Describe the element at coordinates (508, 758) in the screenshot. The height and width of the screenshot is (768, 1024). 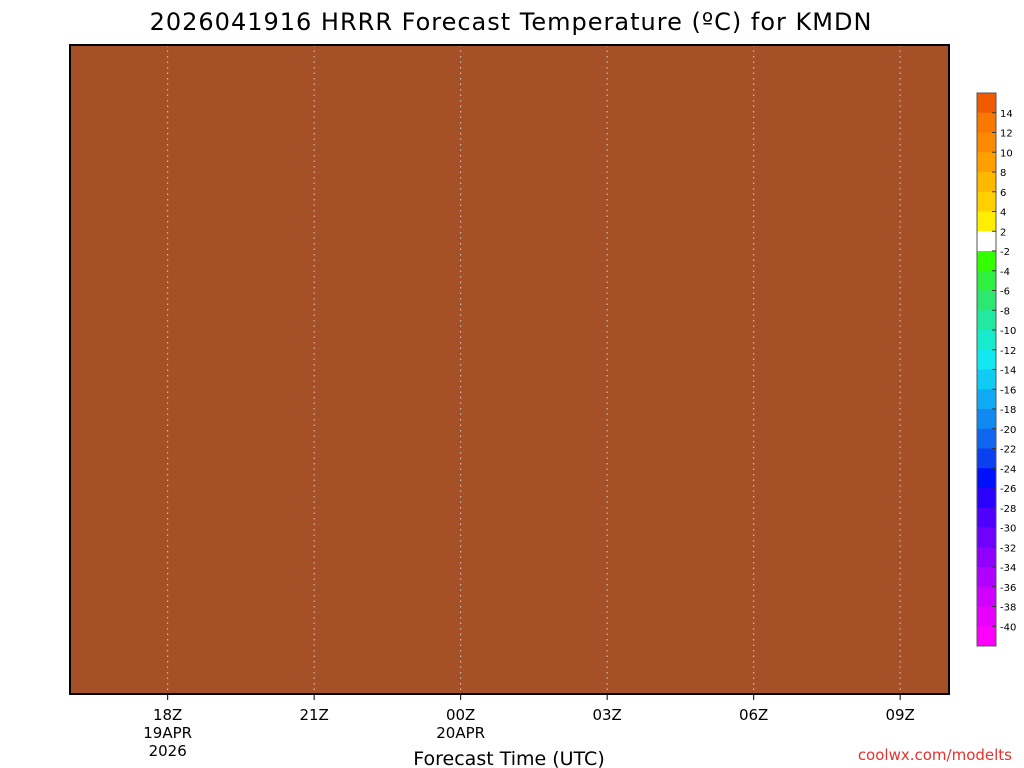
I see `x-axis-label: Forecast Time (UTC)` at that location.